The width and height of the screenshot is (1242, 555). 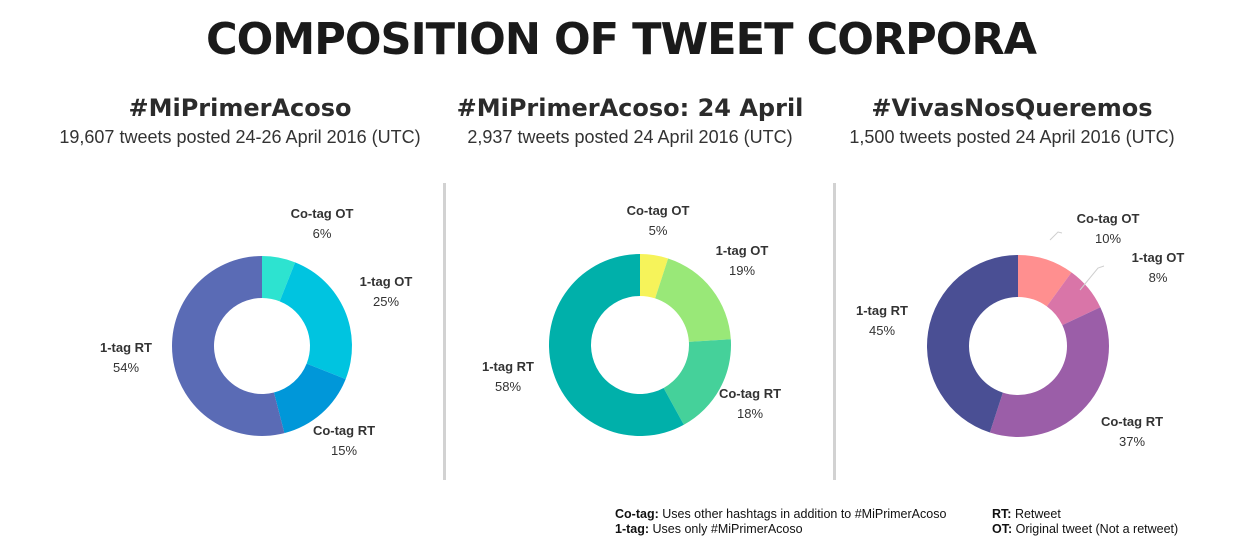 I want to click on slice-value-1-tag-ot: 8%, so click(x=1158, y=277).